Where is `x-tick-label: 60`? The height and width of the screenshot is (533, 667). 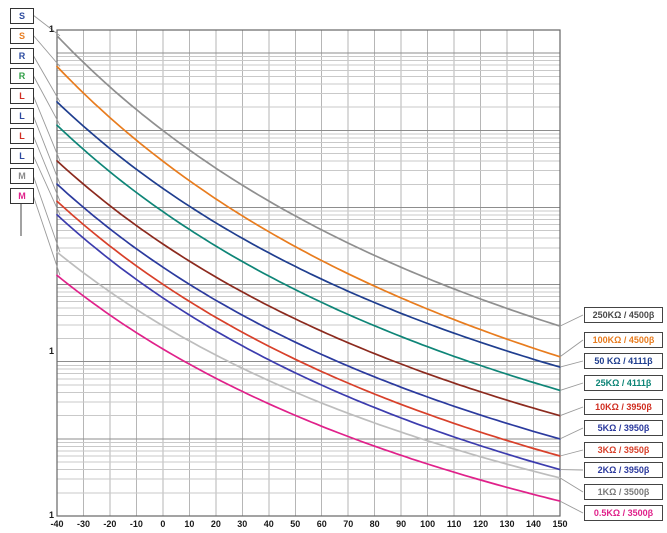 x-tick-label: 60 is located at coordinates (321, 524).